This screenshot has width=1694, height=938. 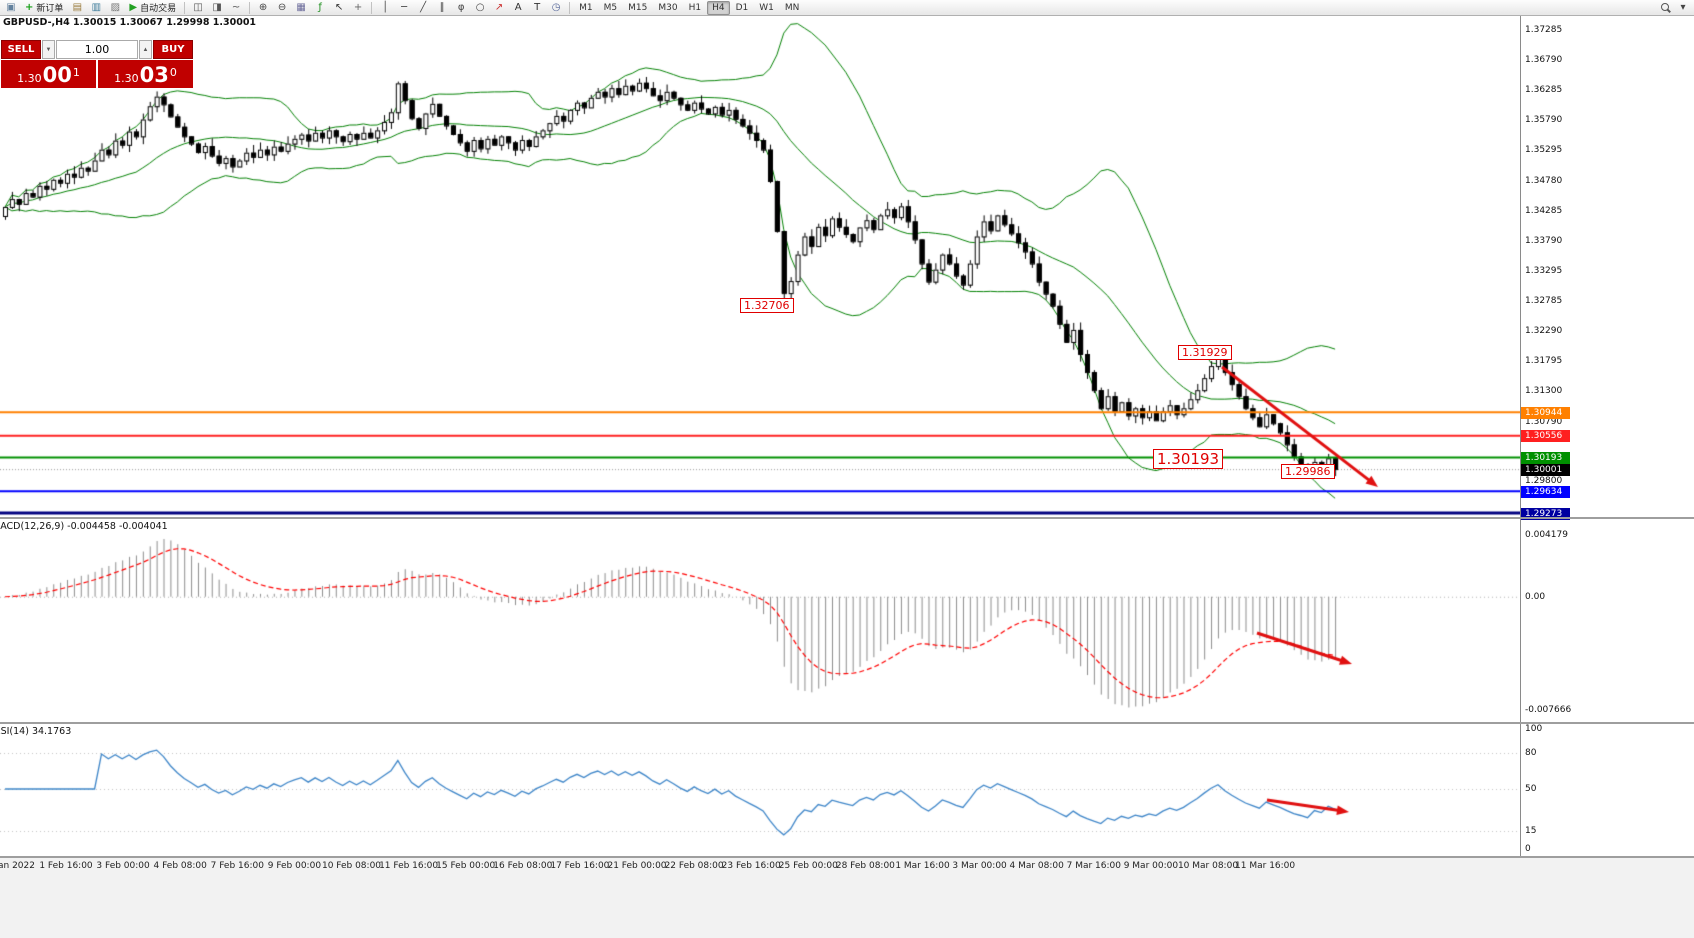 What do you see at coordinates (301, 7) in the screenshot?
I see `tile-windows-icon: ▦` at bounding box center [301, 7].